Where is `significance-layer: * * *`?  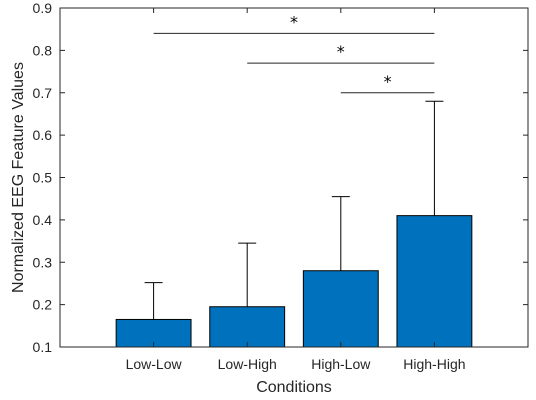
significance-layer: * * * is located at coordinates (294, 53).